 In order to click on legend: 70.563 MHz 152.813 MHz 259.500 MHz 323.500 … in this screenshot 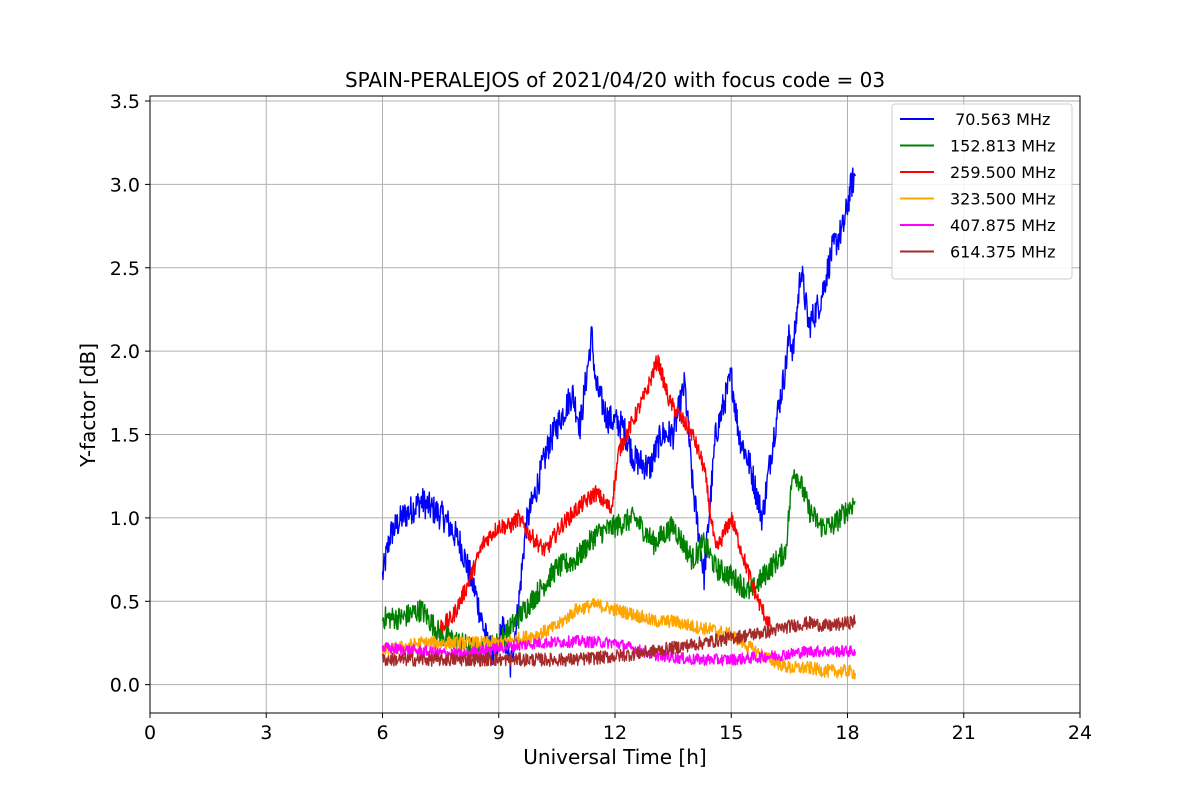, I will do `click(982, 191)`.